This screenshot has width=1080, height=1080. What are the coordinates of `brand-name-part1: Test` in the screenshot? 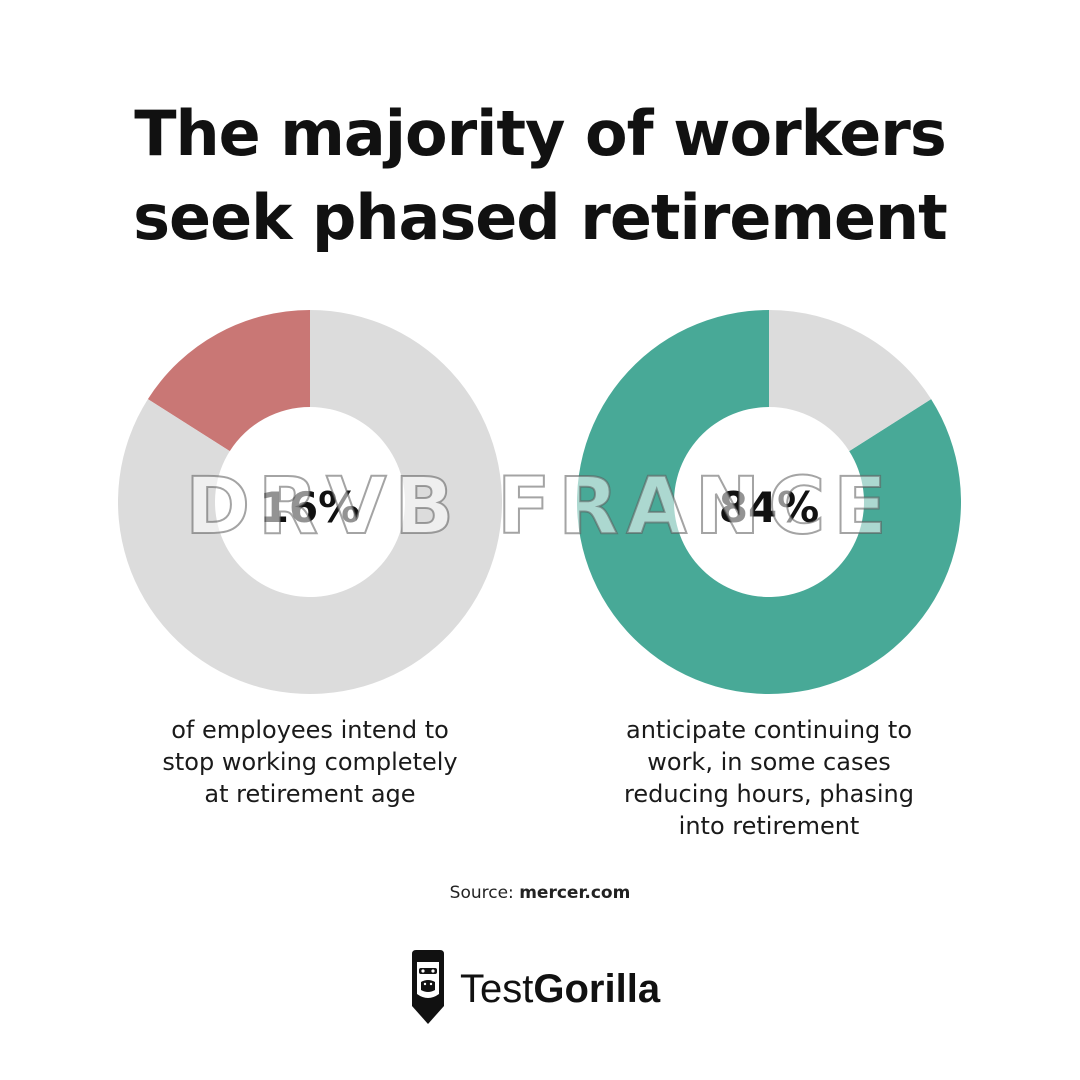 It's located at (497, 989).